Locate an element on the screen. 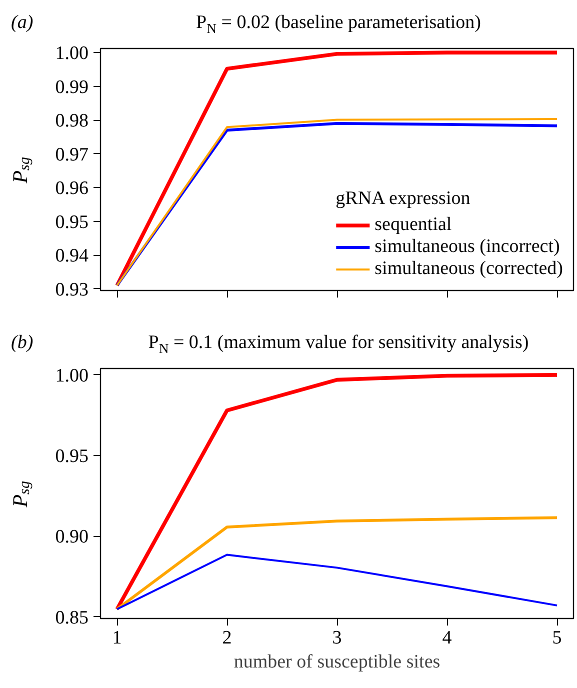 The height and width of the screenshot is (688, 577). text: (a) is located at coordinates (22, 23).